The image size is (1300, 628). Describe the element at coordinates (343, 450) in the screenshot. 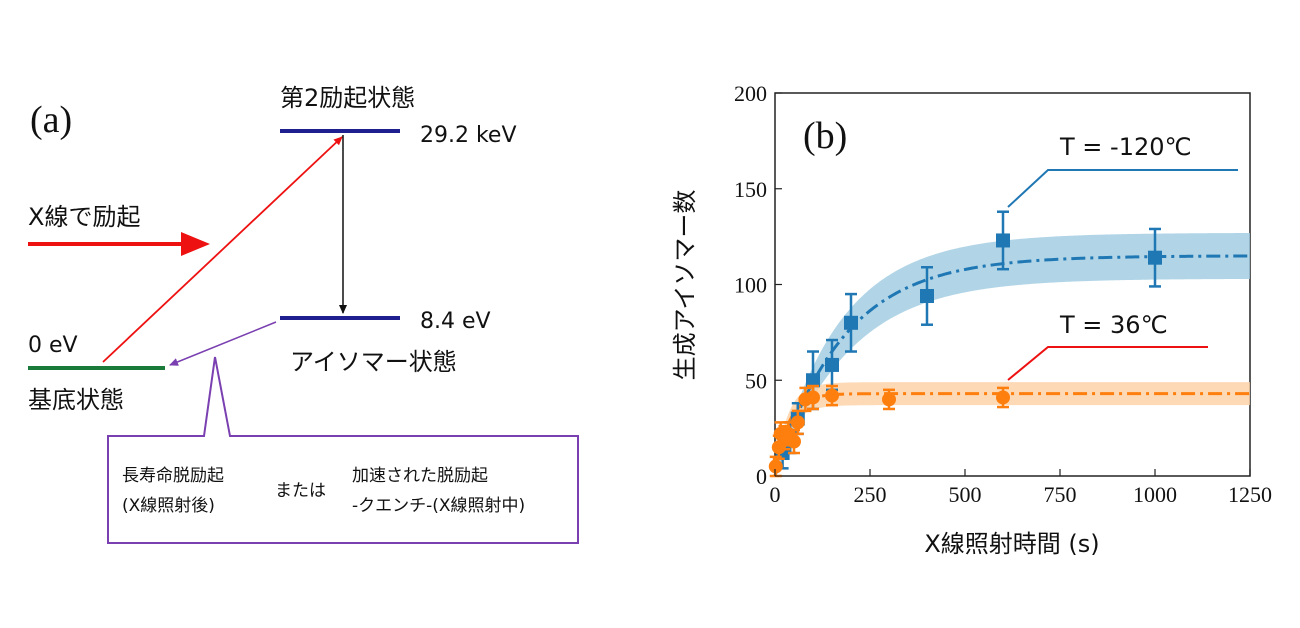

I see `callout-box` at that location.